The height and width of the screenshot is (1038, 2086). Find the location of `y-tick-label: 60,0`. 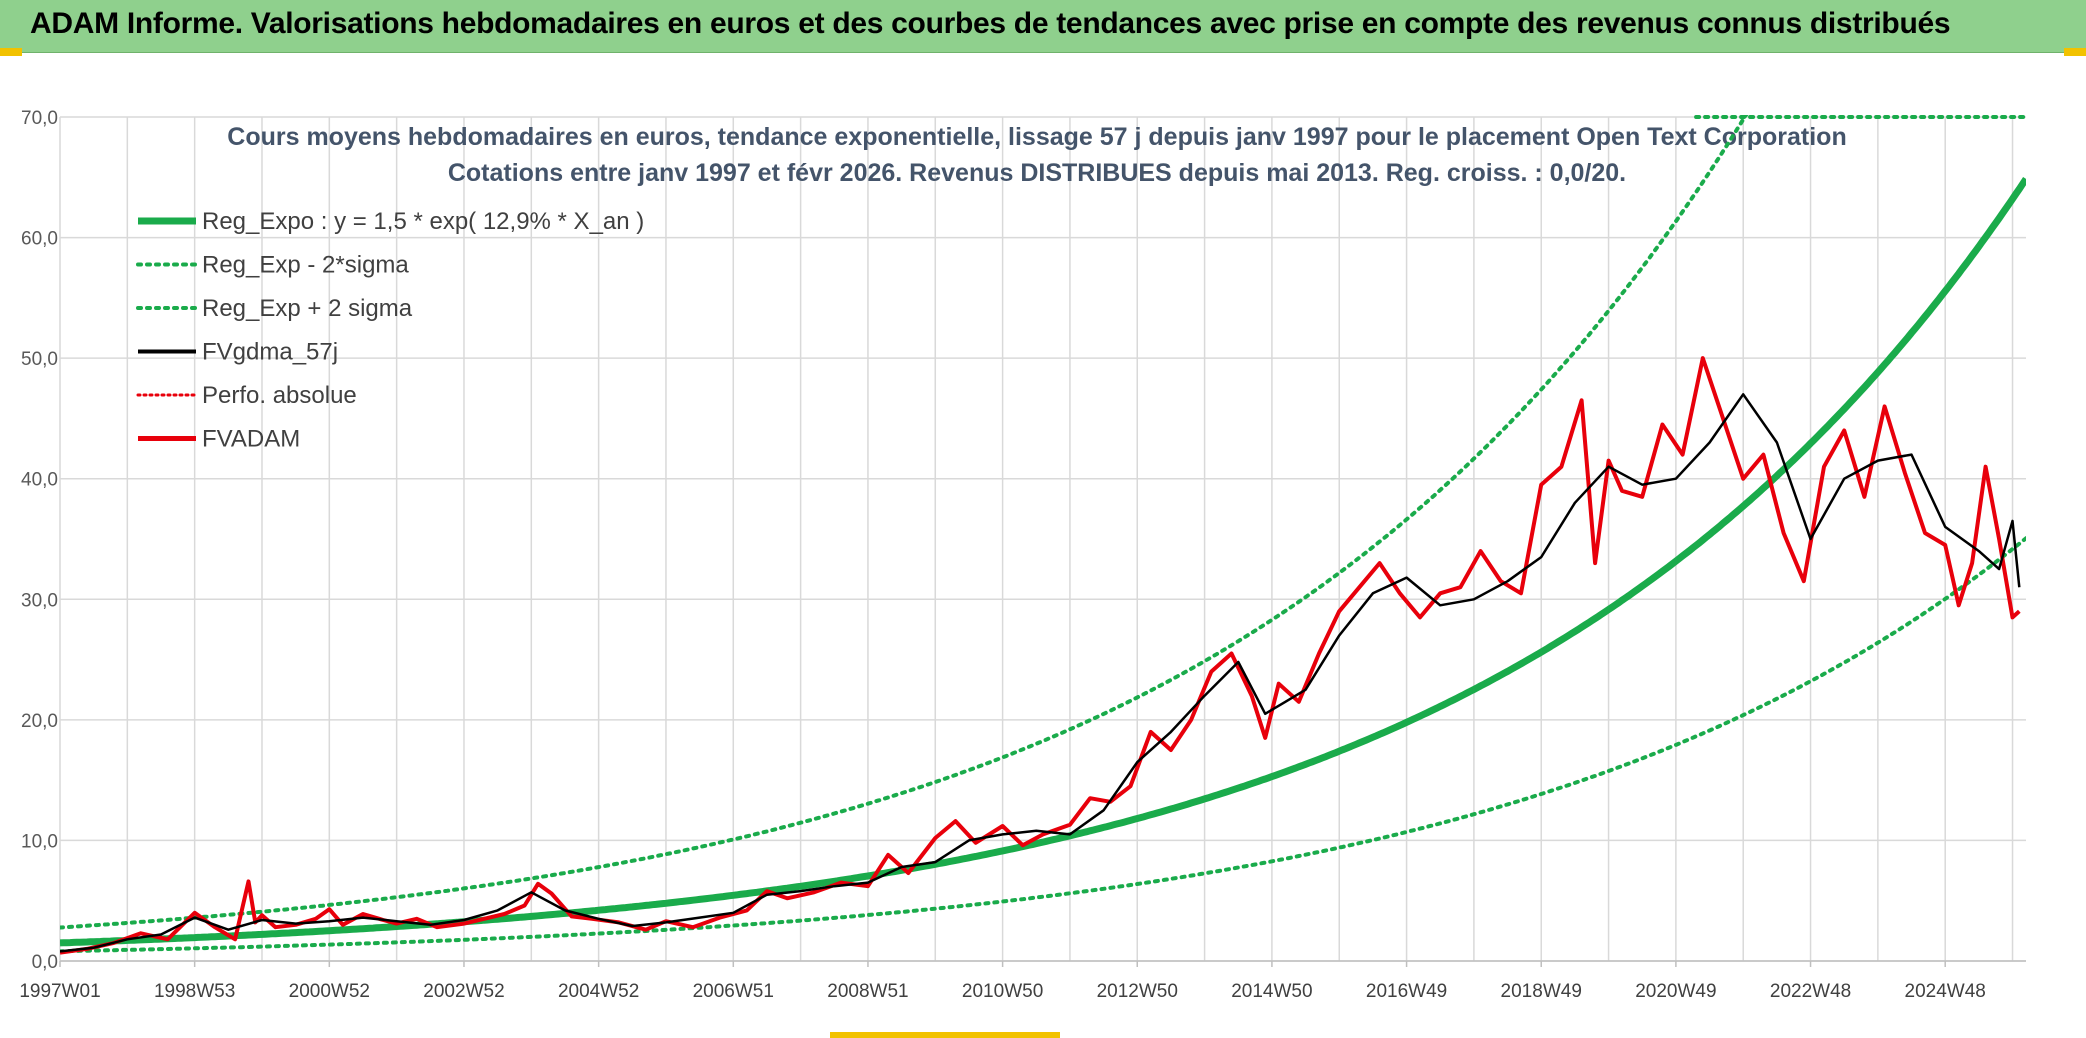

y-tick-label: 60,0 is located at coordinates (39, 239).